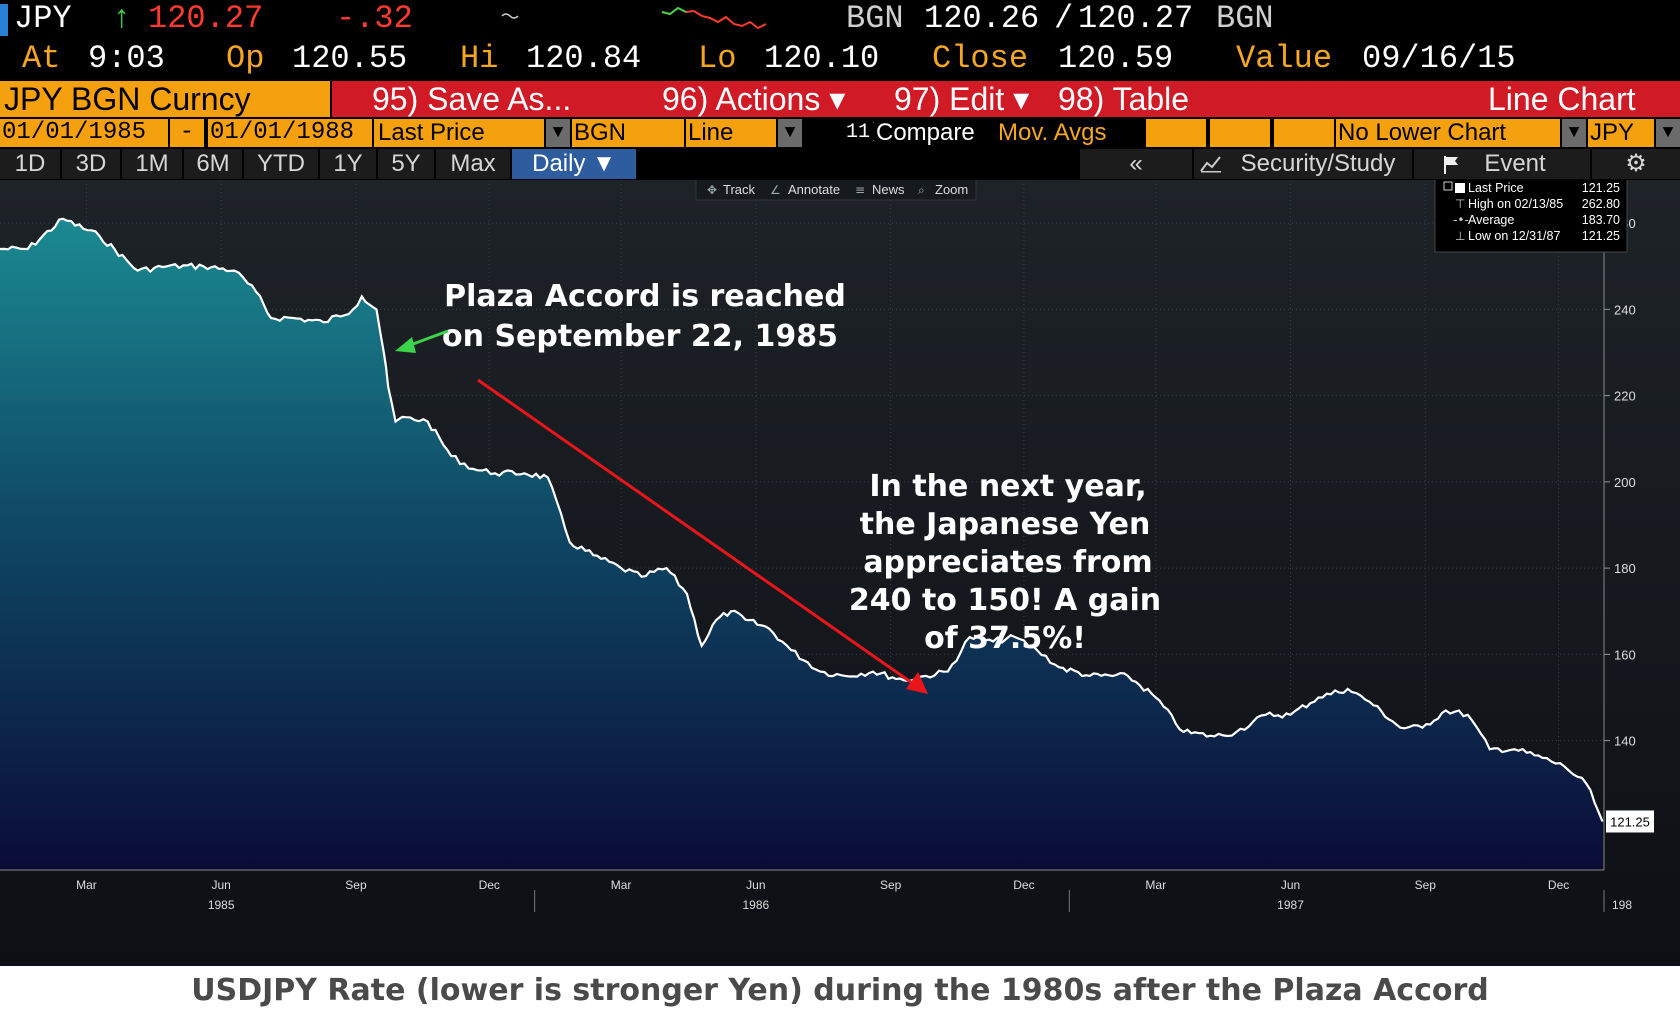 This screenshot has height=1017, width=1680. Describe the element at coordinates (1070, 133) in the screenshot. I see `mov-avgs-button: Mov. Avgs` at that location.